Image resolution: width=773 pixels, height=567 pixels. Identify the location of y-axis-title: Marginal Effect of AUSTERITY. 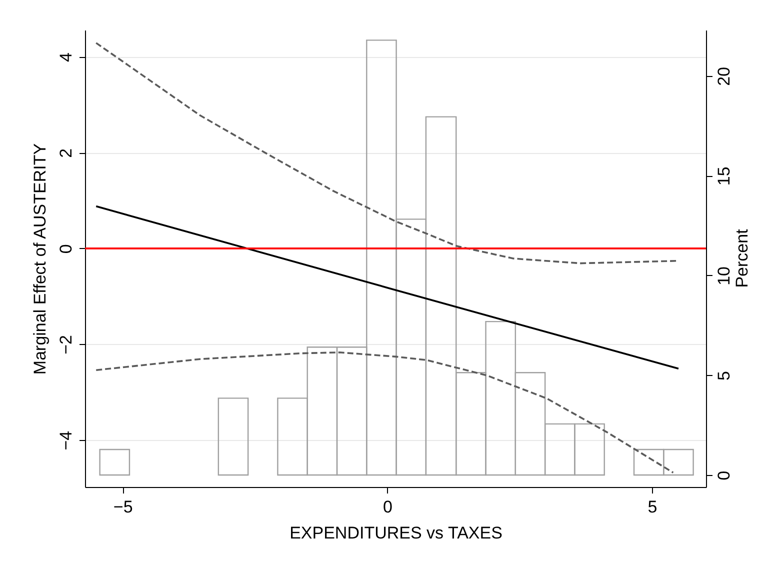
(40, 259).